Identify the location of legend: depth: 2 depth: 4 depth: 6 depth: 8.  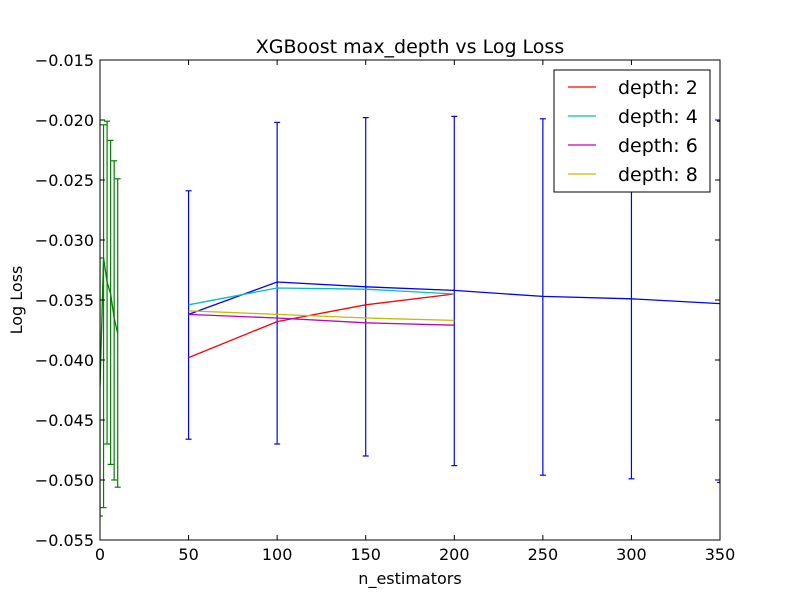
(632, 131).